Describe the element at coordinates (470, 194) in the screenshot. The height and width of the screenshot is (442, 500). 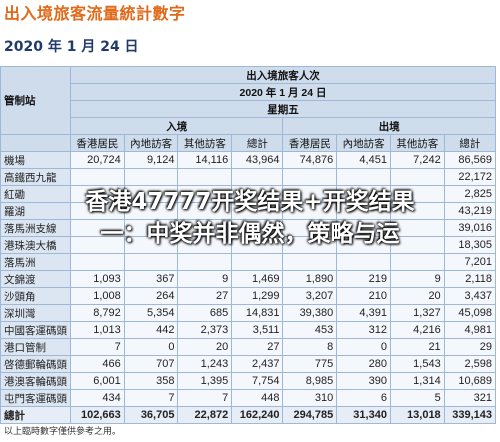
I see `table-cell: 2,825` at that location.